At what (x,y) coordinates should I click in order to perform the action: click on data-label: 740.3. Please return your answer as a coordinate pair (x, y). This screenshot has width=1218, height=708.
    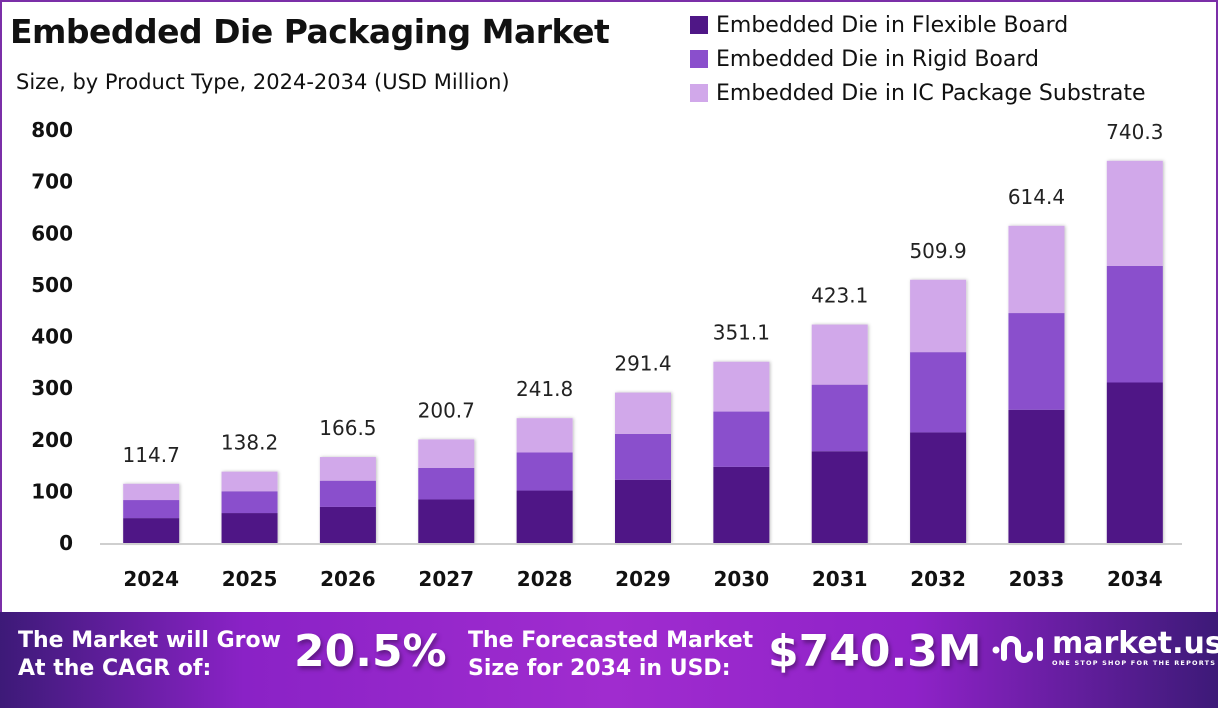
    Looking at the image, I should click on (1134, 132).